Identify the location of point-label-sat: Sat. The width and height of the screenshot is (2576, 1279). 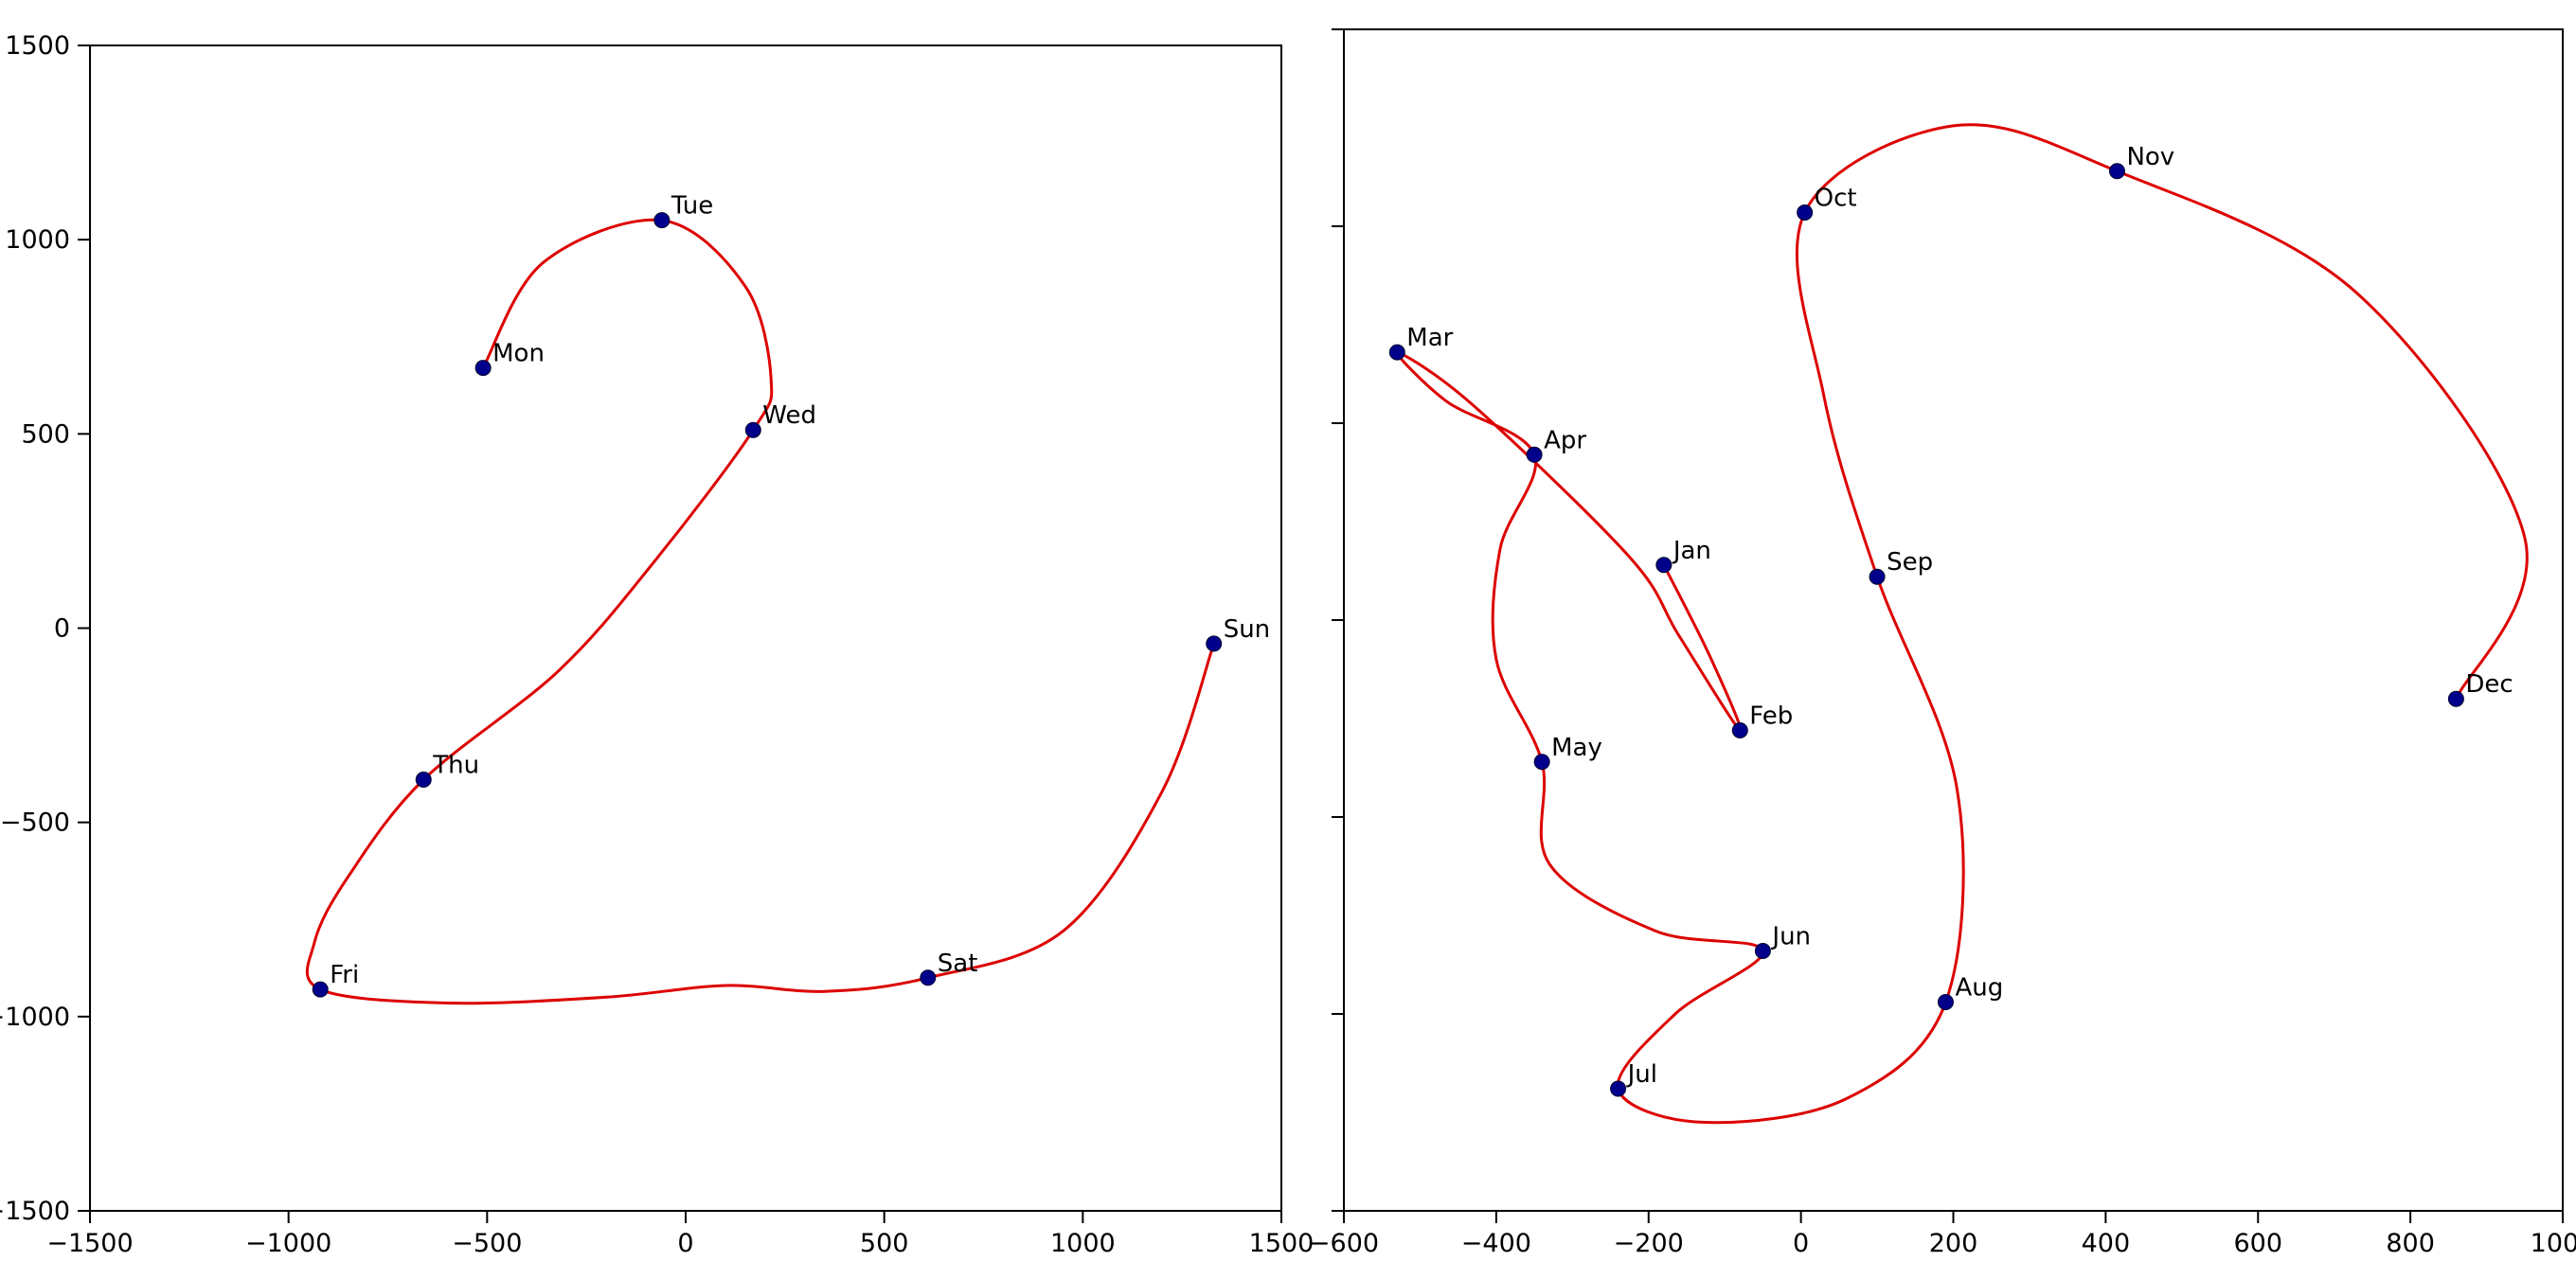
(958, 964).